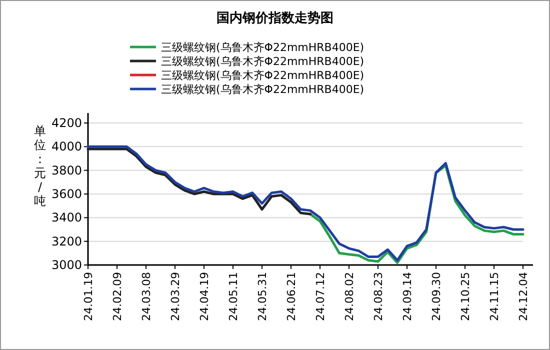 The image size is (550, 350). What do you see at coordinates (66, 194) in the screenshot?
I see `y-tick-label: 3600` at bounding box center [66, 194].